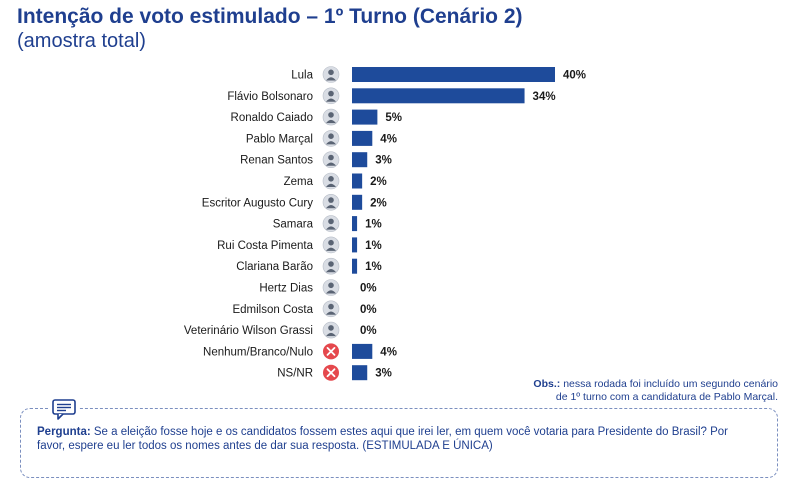  I want to click on category-label: Escritor Augusto Cury, so click(257, 203).